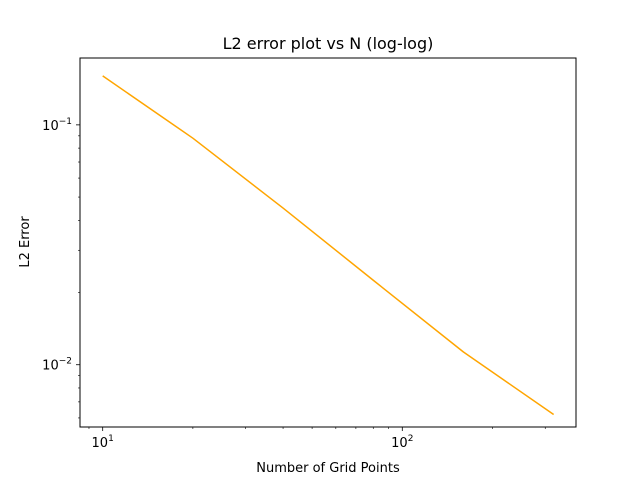  Describe the element at coordinates (328, 468) in the screenshot. I see `x-axis-label: Number of Grid Points` at that location.